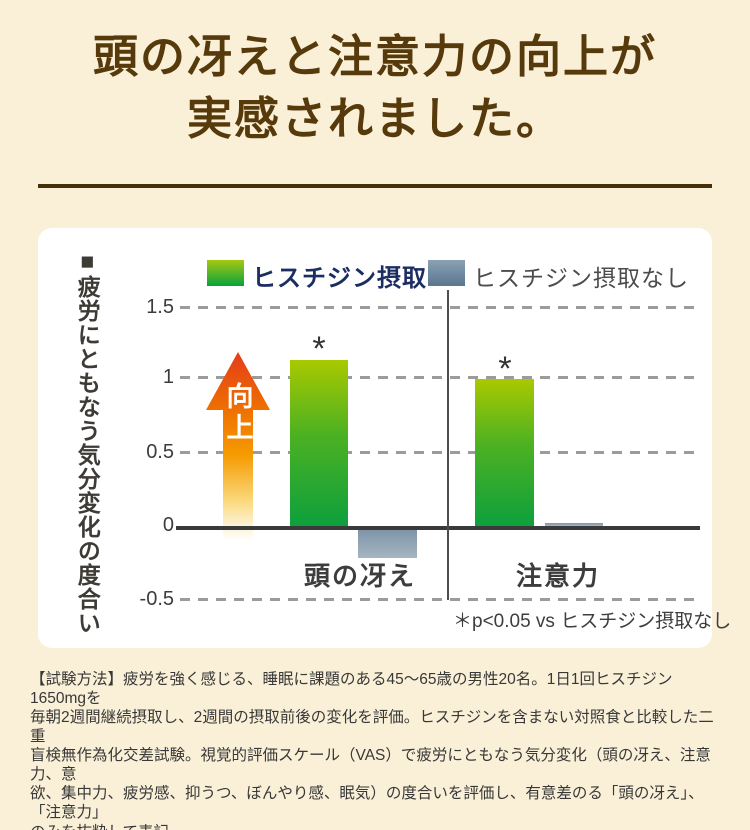 Image resolution: width=750 pixels, height=830 pixels. What do you see at coordinates (387, 544) in the screenshot?
I see `bar-no-histidine-mental-clarity` at bounding box center [387, 544].